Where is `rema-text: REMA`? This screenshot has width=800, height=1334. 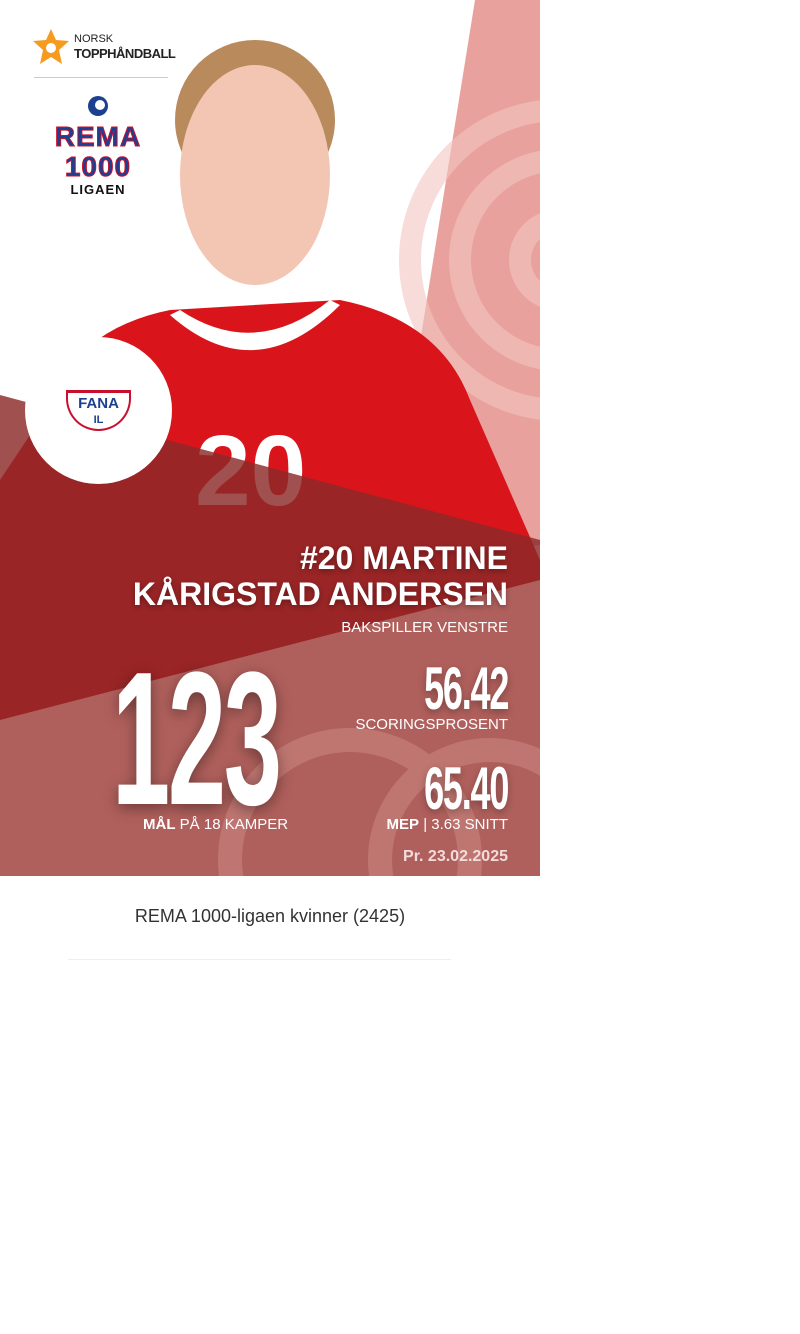 rema-text: REMA is located at coordinates (98, 136).